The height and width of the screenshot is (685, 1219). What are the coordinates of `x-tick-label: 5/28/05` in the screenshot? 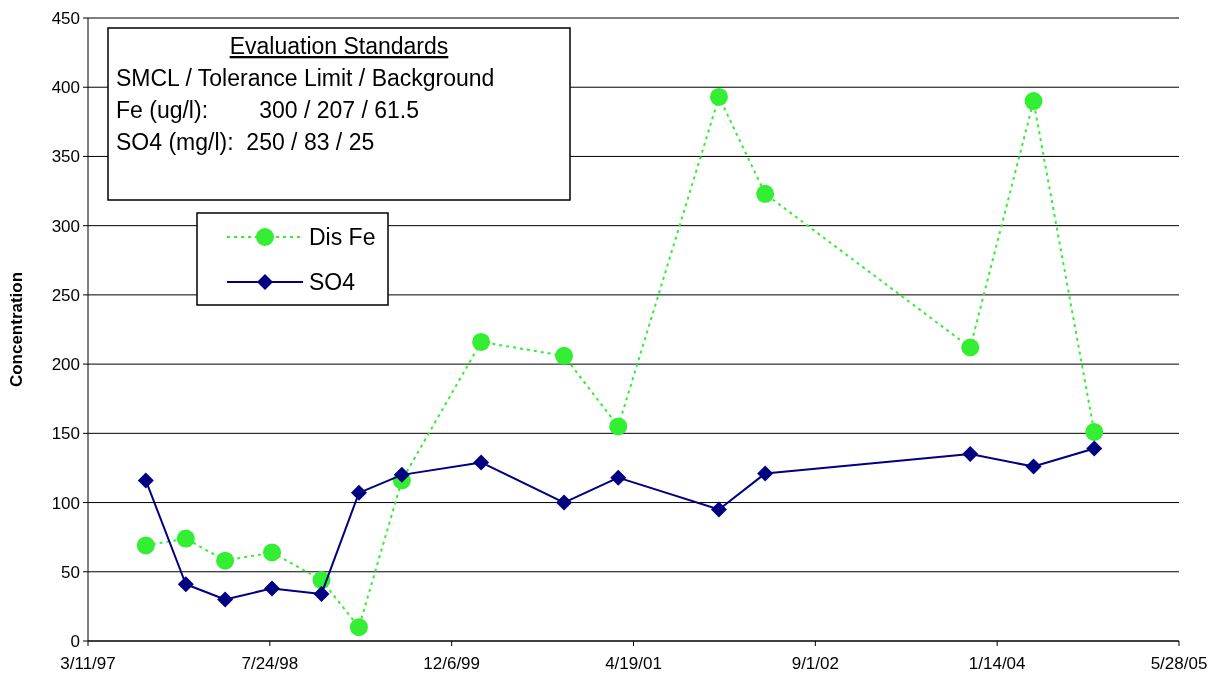 It's located at (1179, 663).